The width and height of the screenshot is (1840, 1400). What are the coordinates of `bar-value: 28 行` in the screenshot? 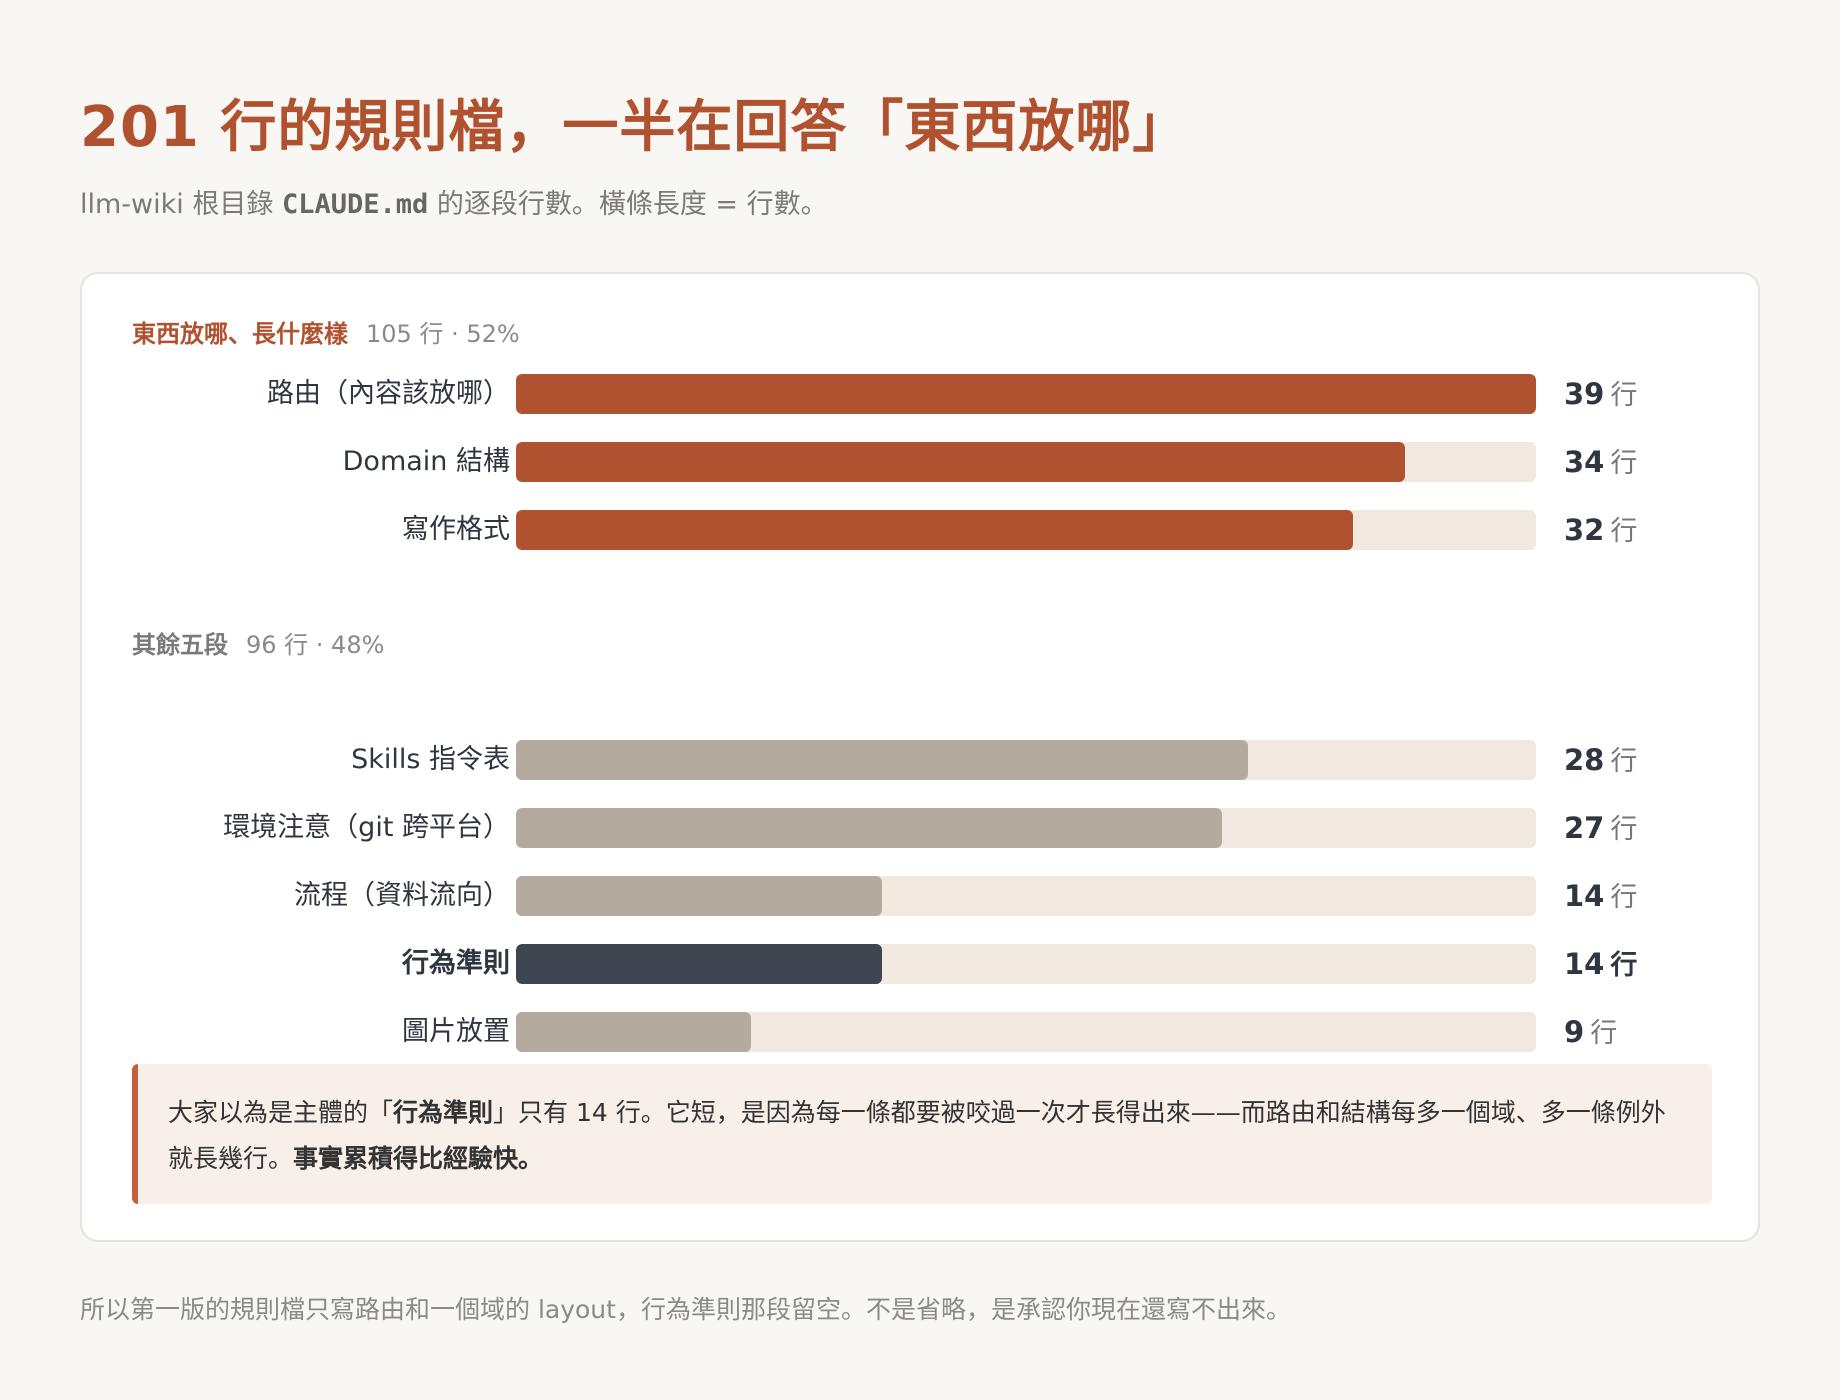 It's located at (1600, 760).